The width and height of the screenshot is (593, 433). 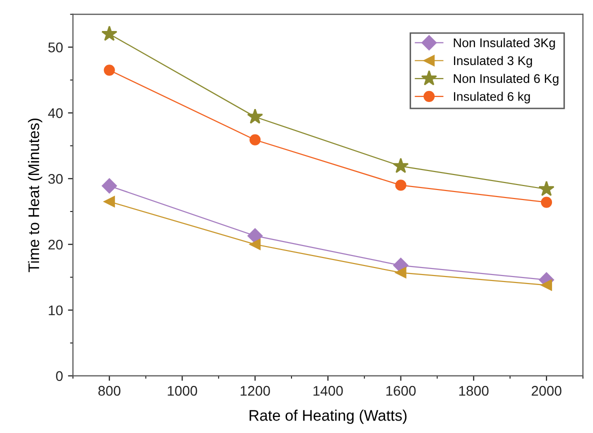 What do you see at coordinates (55, 245) in the screenshot?
I see `y-tick-label: 20` at bounding box center [55, 245].